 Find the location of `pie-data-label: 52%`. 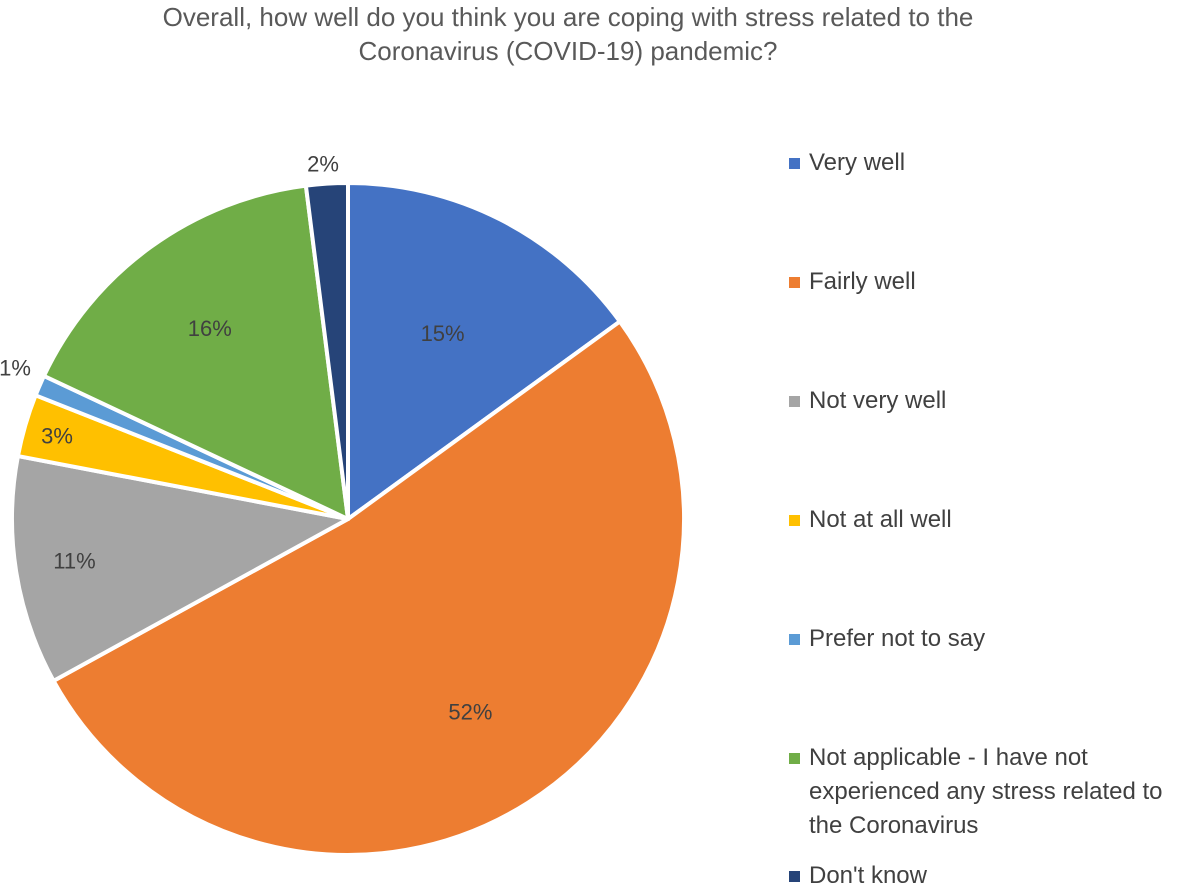

pie-data-label: 52% is located at coordinates (470, 711).